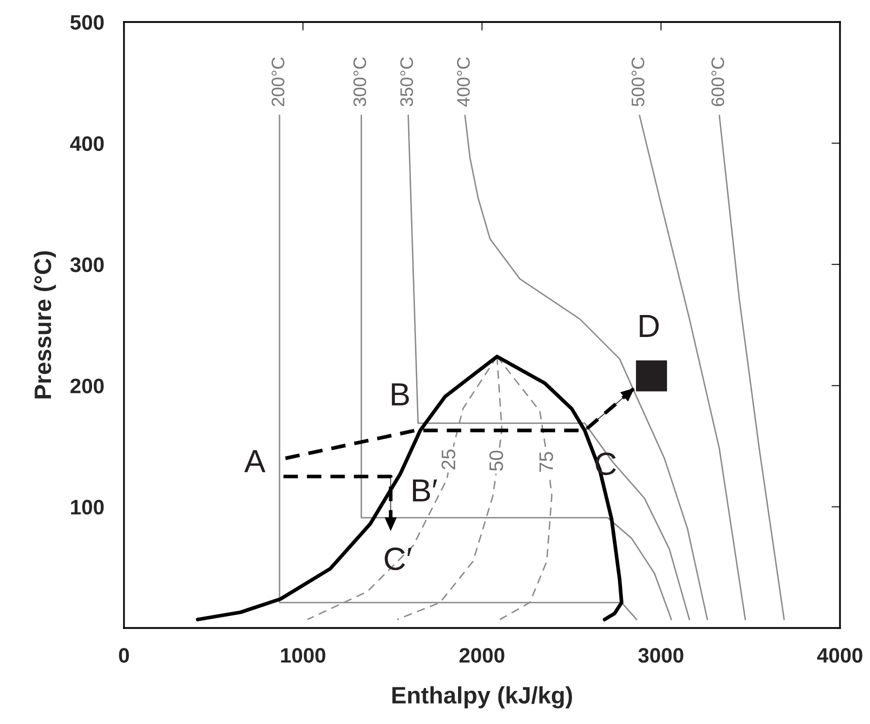 This screenshot has height=724, width=870. I want to click on text: 400°C, so click(463, 82).